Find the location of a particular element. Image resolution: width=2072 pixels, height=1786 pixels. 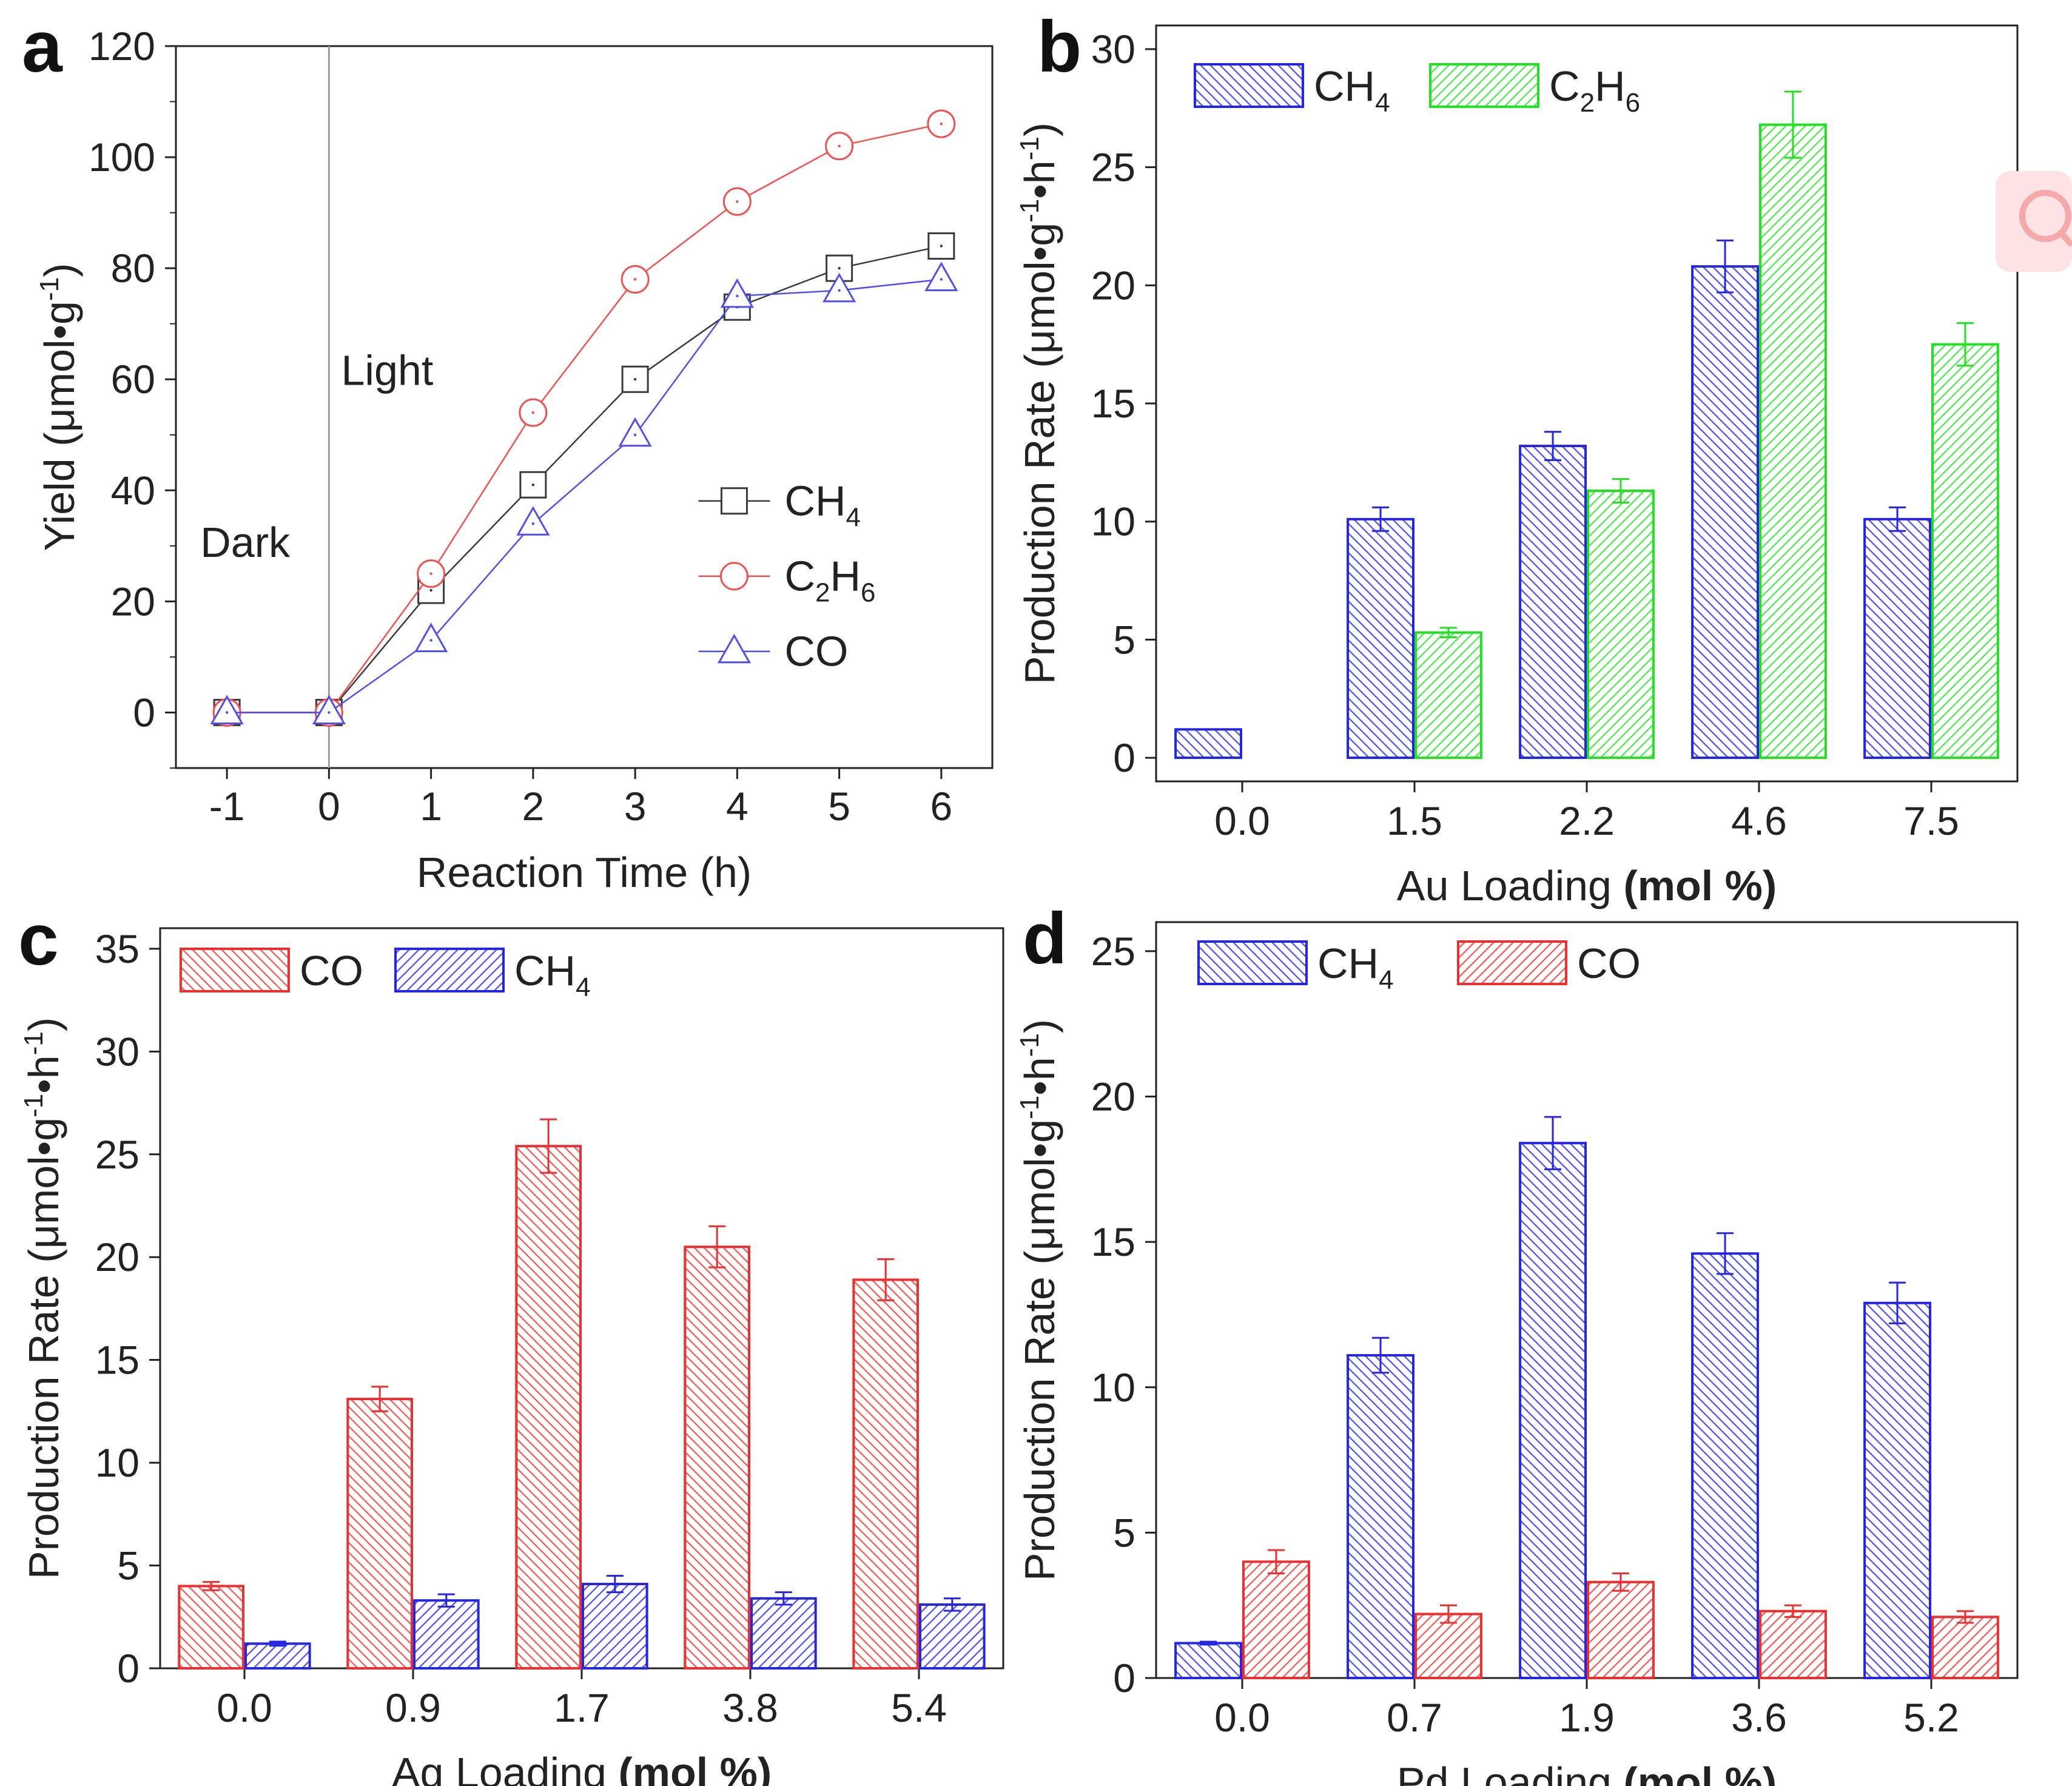

series-line is located at coordinates (584, 479).